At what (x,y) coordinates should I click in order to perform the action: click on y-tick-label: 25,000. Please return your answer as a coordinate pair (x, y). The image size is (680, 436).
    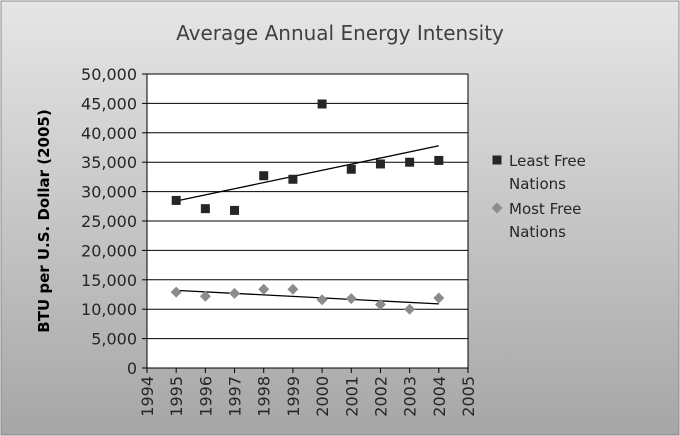
    Looking at the image, I should click on (109, 221).